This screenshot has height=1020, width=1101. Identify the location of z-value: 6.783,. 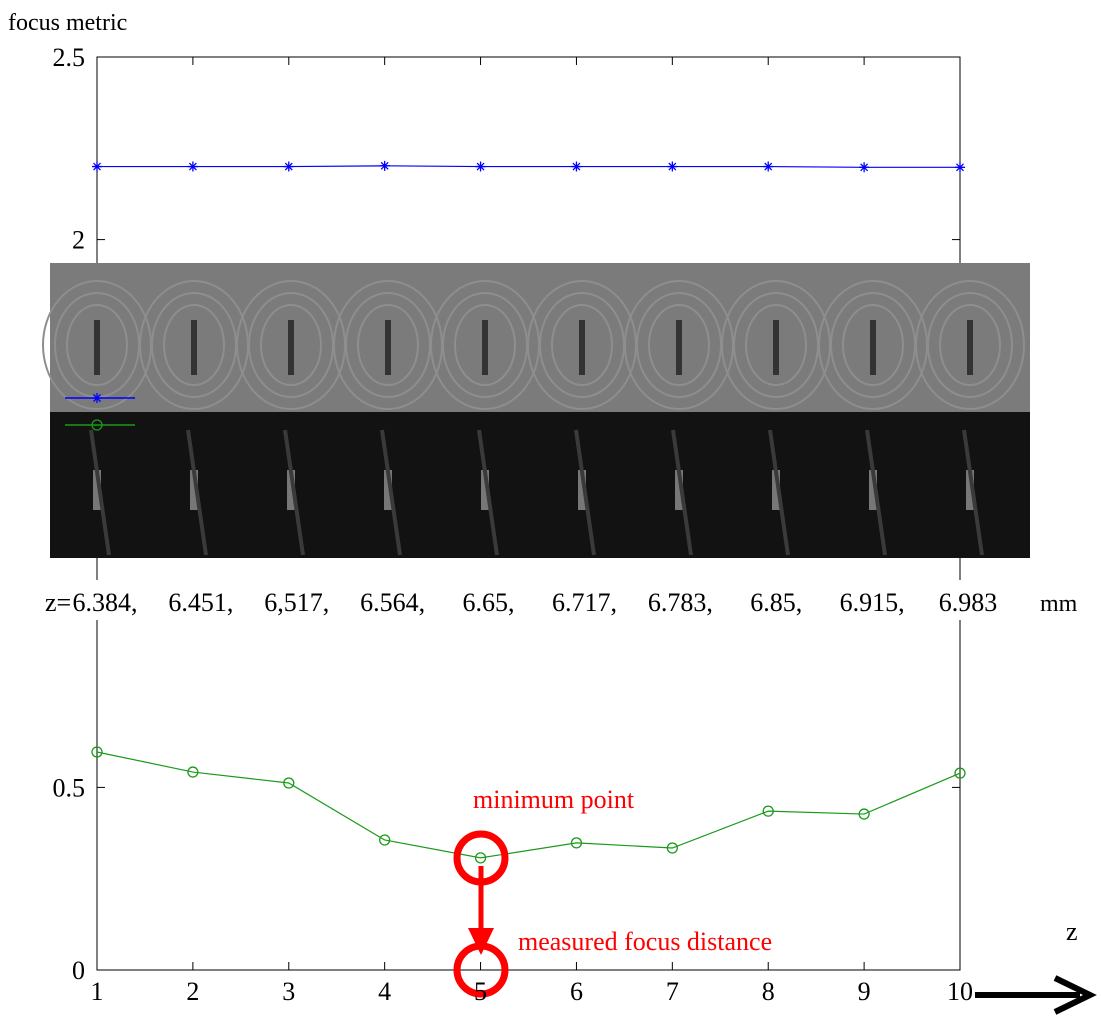
(680, 602).